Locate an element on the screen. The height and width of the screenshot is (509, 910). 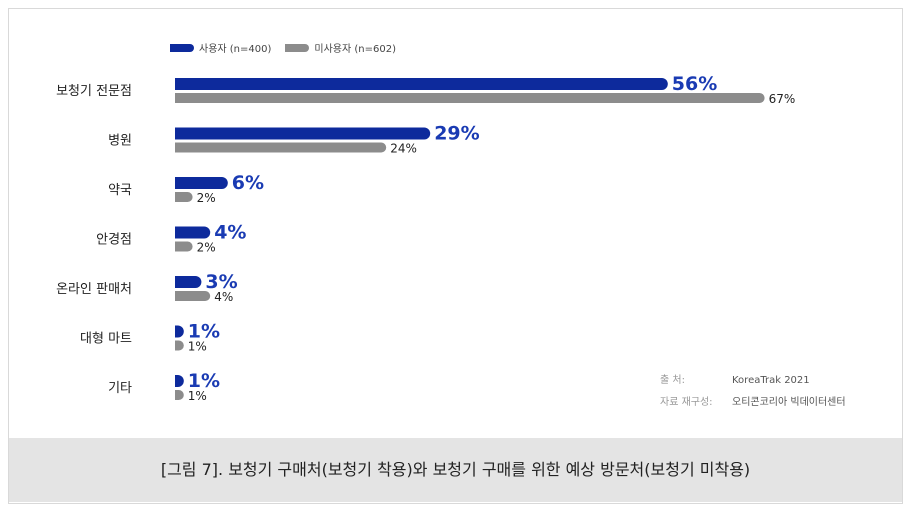
data-label-nonuser: 67% is located at coordinates (782, 99).